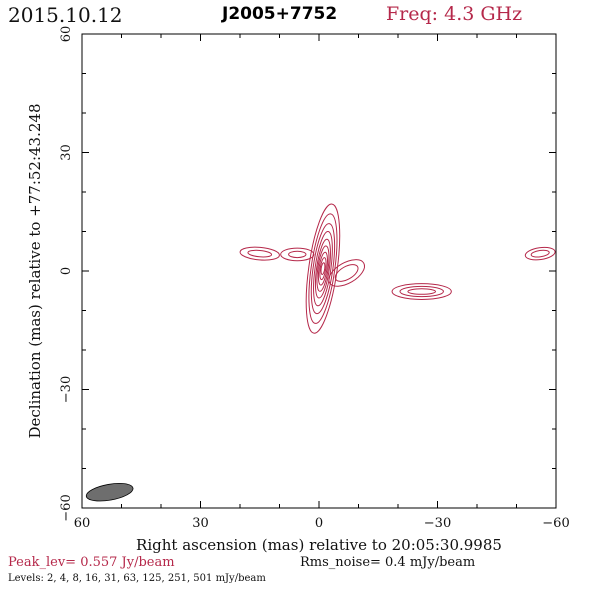 The width and height of the screenshot is (590, 590). I want to click on contour-component-west-plateau, so click(347, 273).